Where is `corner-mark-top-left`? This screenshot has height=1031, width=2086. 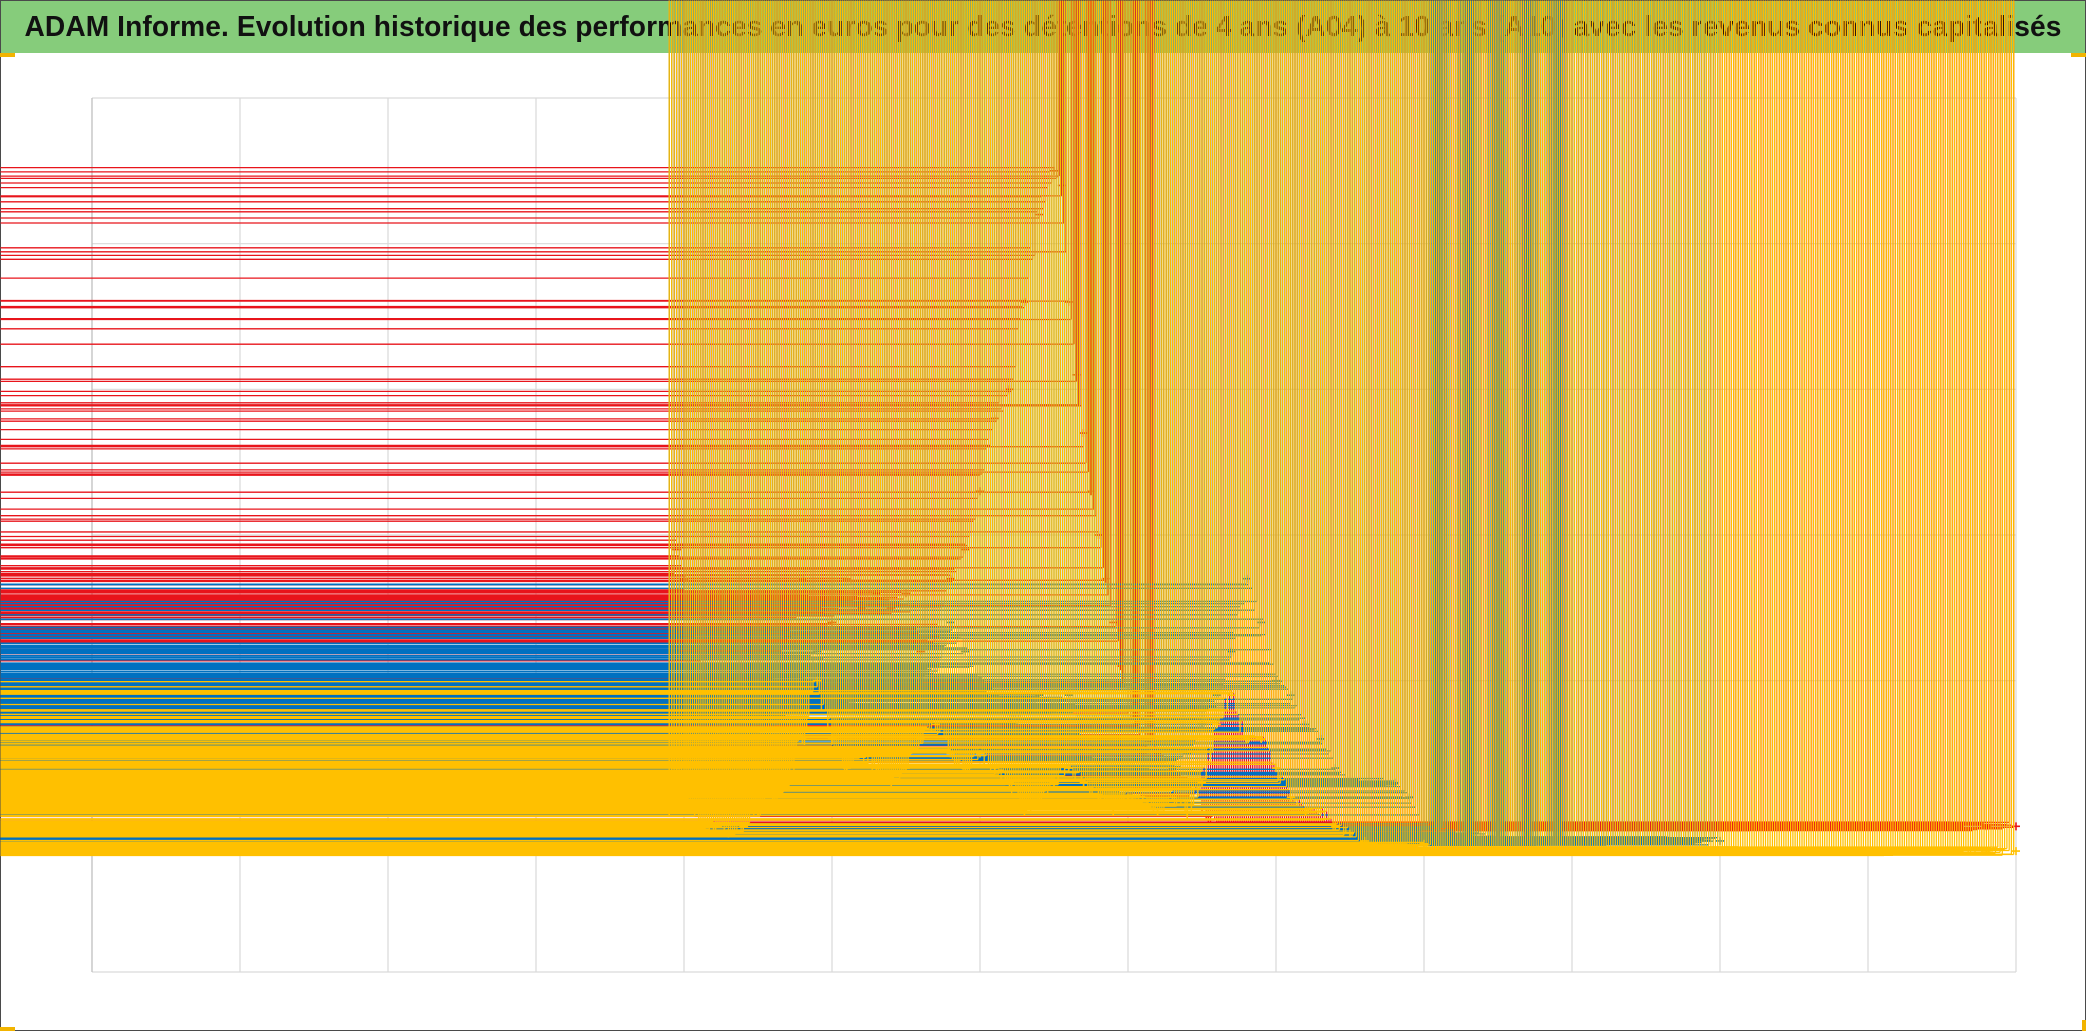 corner-mark-top-left is located at coordinates (7, 55).